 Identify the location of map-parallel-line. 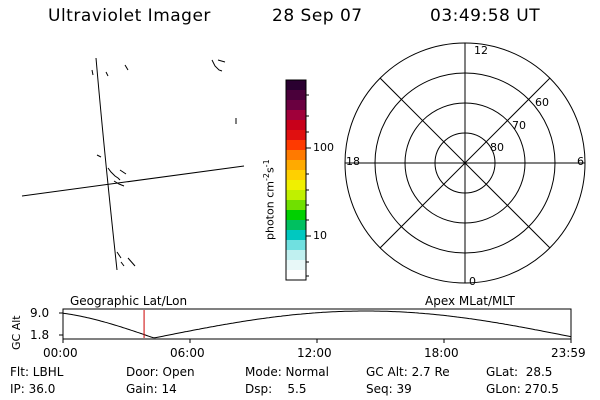
(133, 181).